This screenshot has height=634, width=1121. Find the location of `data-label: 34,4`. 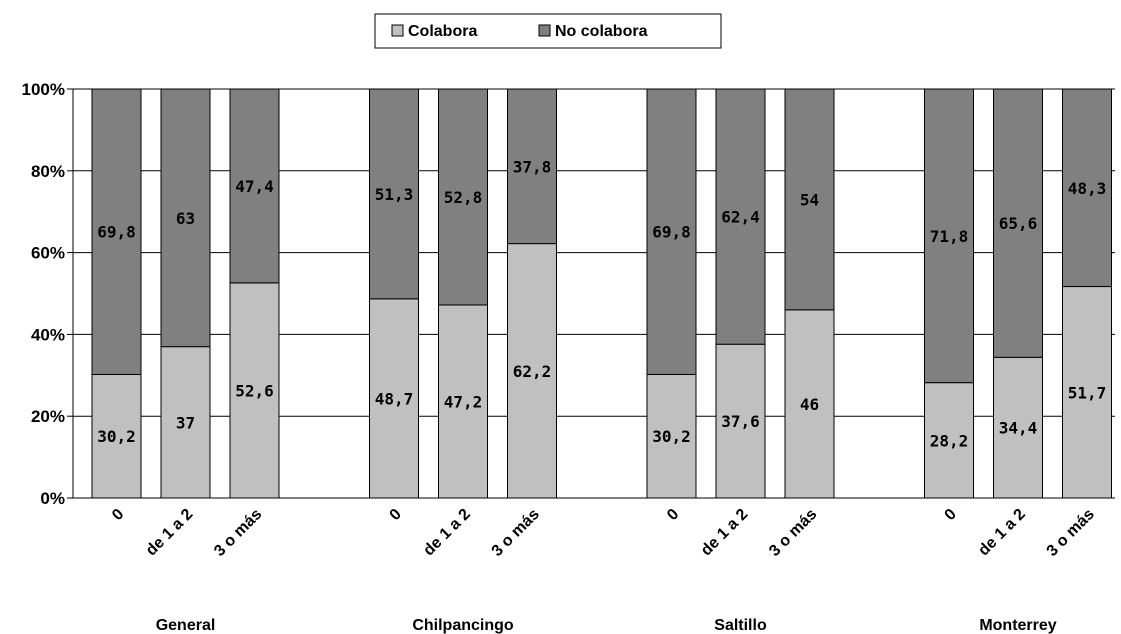

data-label: 34,4 is located at coordinates (1018, 428).